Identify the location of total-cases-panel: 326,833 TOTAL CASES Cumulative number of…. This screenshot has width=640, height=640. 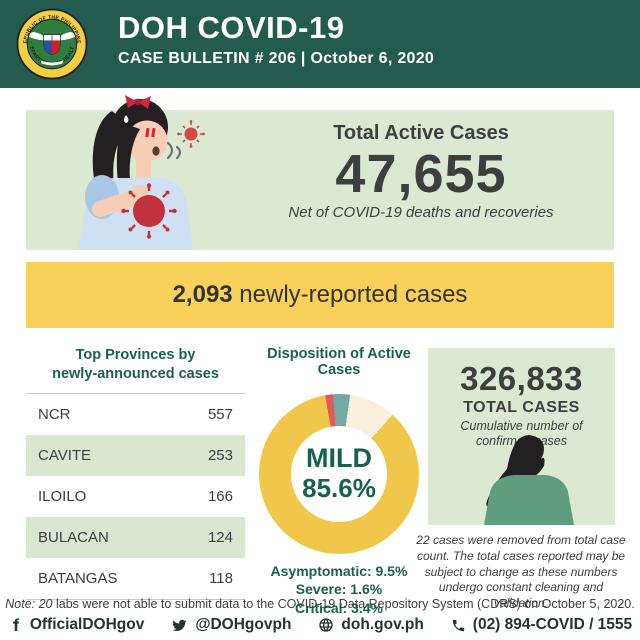
(521, 436).